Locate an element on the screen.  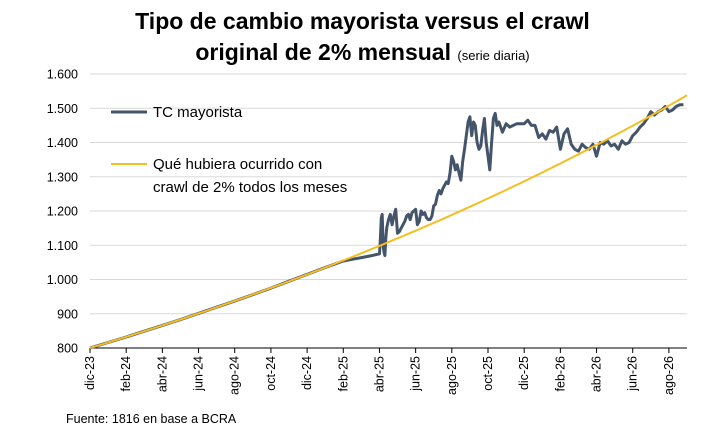
y-tick-label: 800 is located at coordinates (67, 349).